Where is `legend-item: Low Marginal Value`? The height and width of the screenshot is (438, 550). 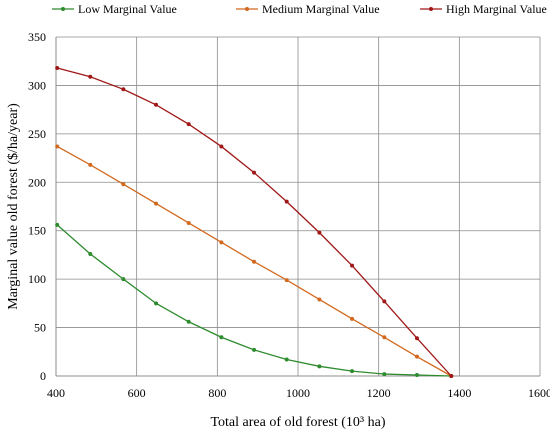
legend-item: Low Marginal Value is located at coordinates (114, 9).